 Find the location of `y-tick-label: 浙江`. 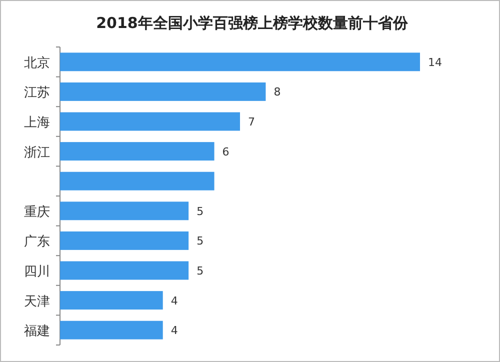

y-tick-label: 浙江 is located at coordinates (37, 152).